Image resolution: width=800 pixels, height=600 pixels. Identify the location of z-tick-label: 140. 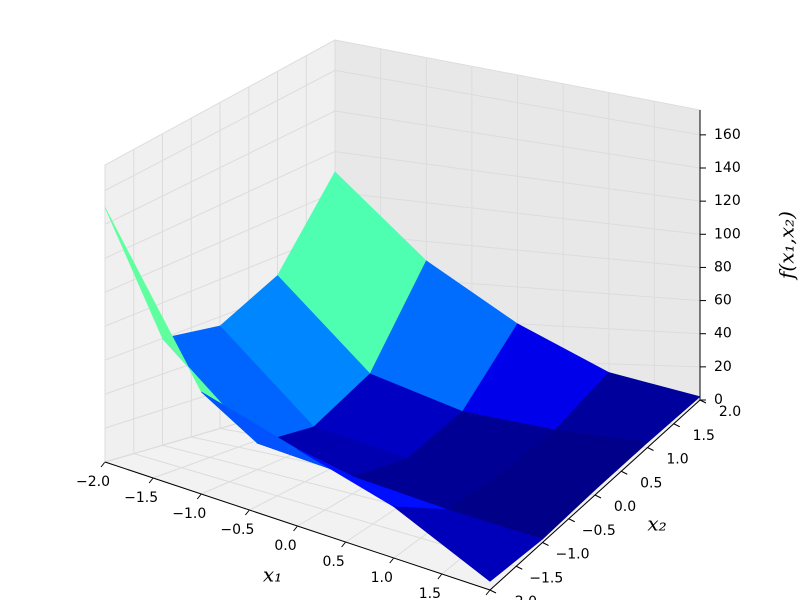
(727, 168).